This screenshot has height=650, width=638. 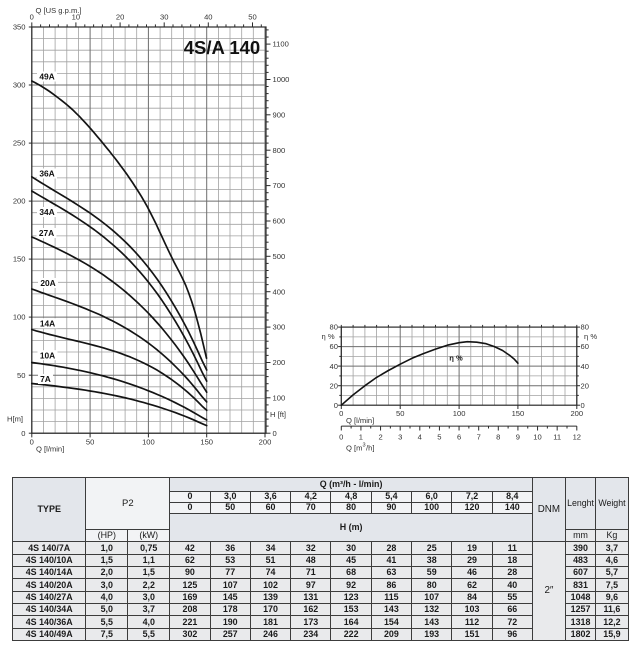 What do you see at coordinates (577, 436) in the screenshot?
I see `svg-text: 12` at bounding box center [577, 436].